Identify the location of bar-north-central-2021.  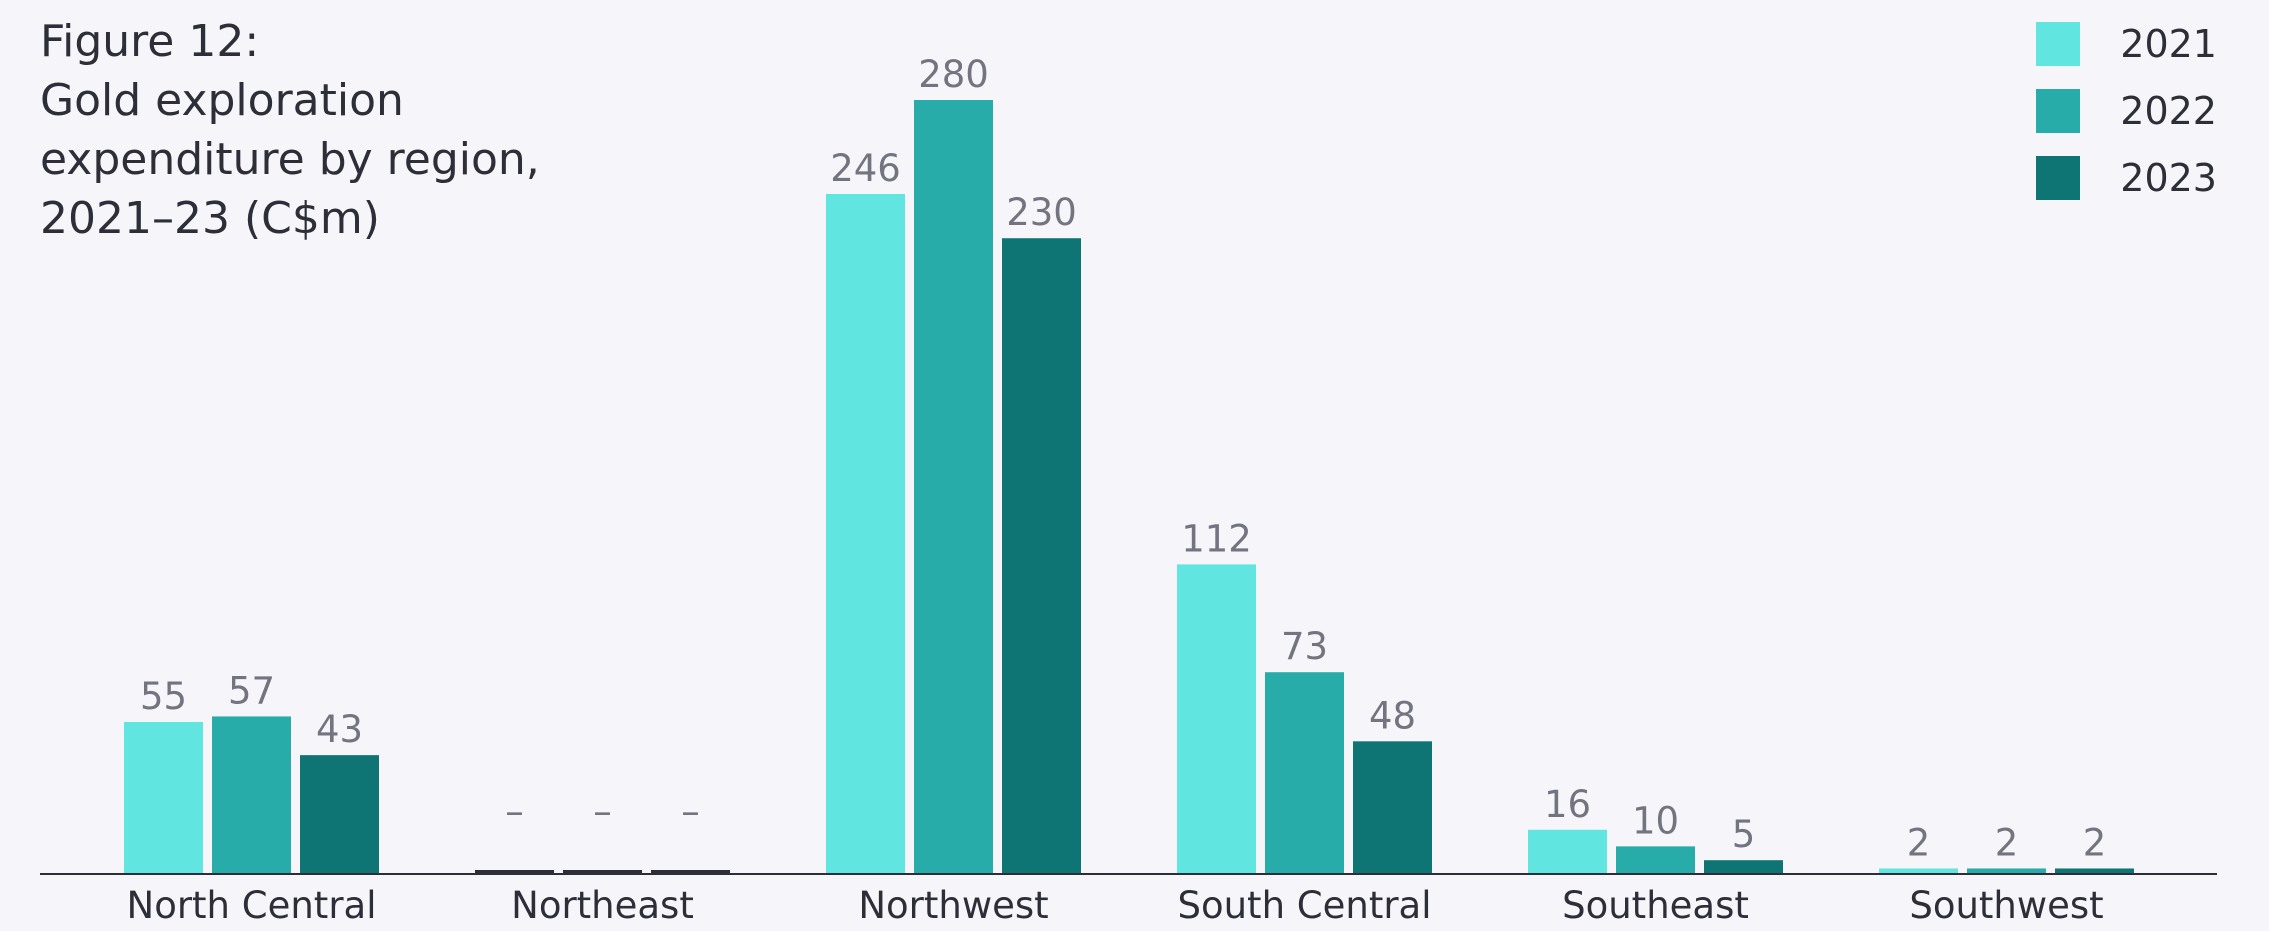
(163, 797).